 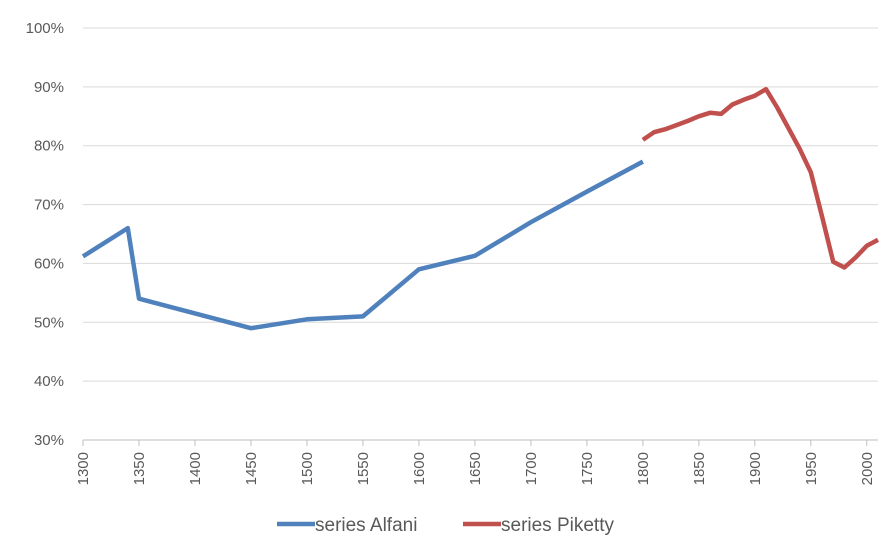 I want to click on x-tick-label: 1600, so click(x=419, y=468).